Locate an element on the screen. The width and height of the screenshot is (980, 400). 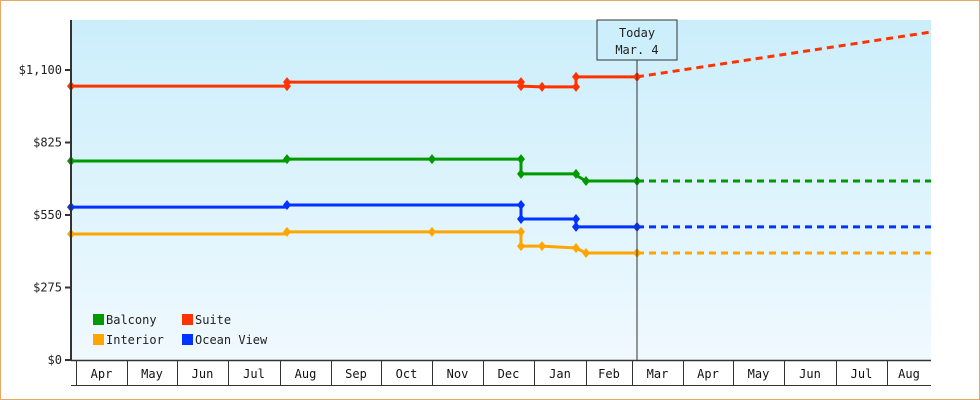
today-label-box is located at coordinates (637, 40).